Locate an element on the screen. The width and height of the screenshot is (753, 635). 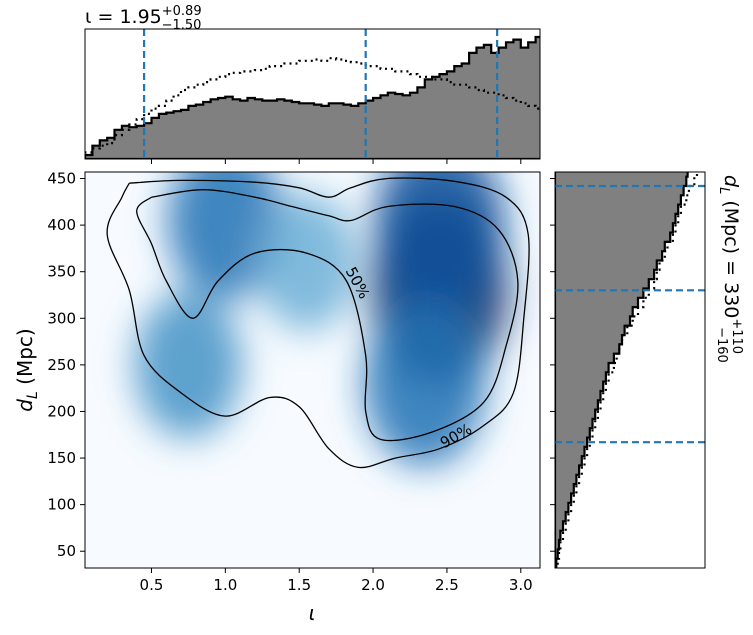
top-panel-frame is located at coordinates (312, 94).